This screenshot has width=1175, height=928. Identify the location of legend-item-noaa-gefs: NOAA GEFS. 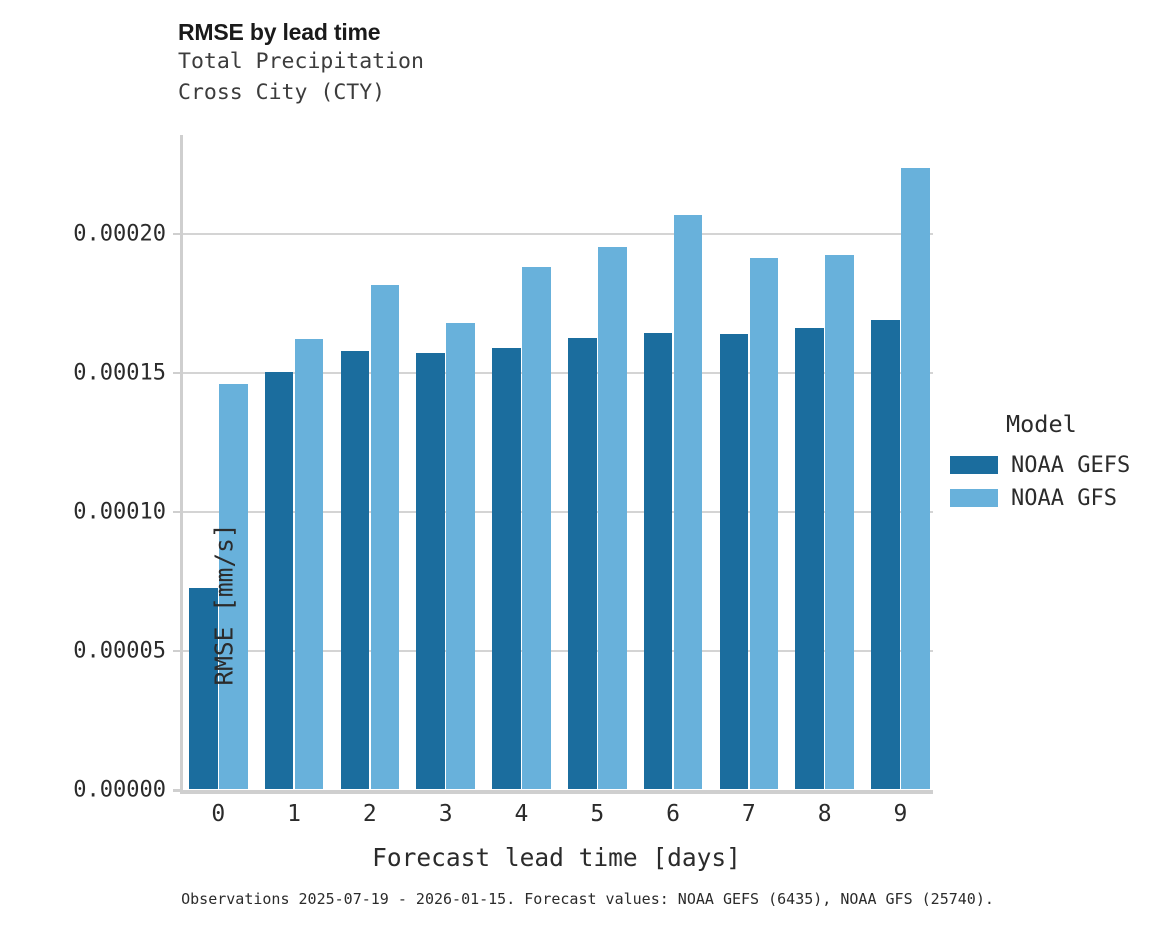
(1057, 465).